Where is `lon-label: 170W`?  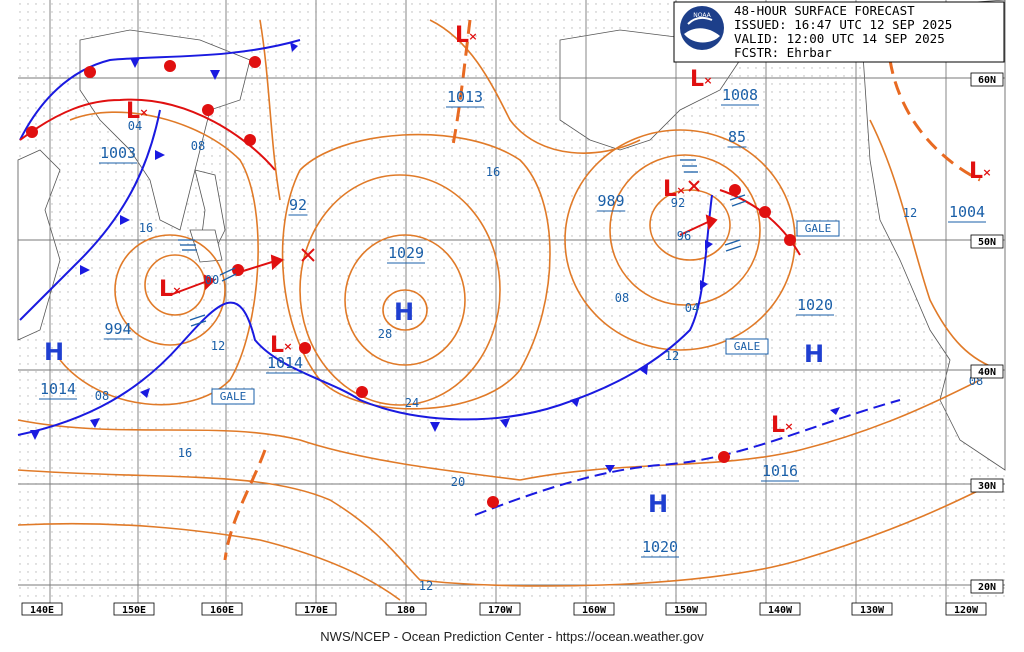
lon-label: 170W is located at coordinates (500, 610).